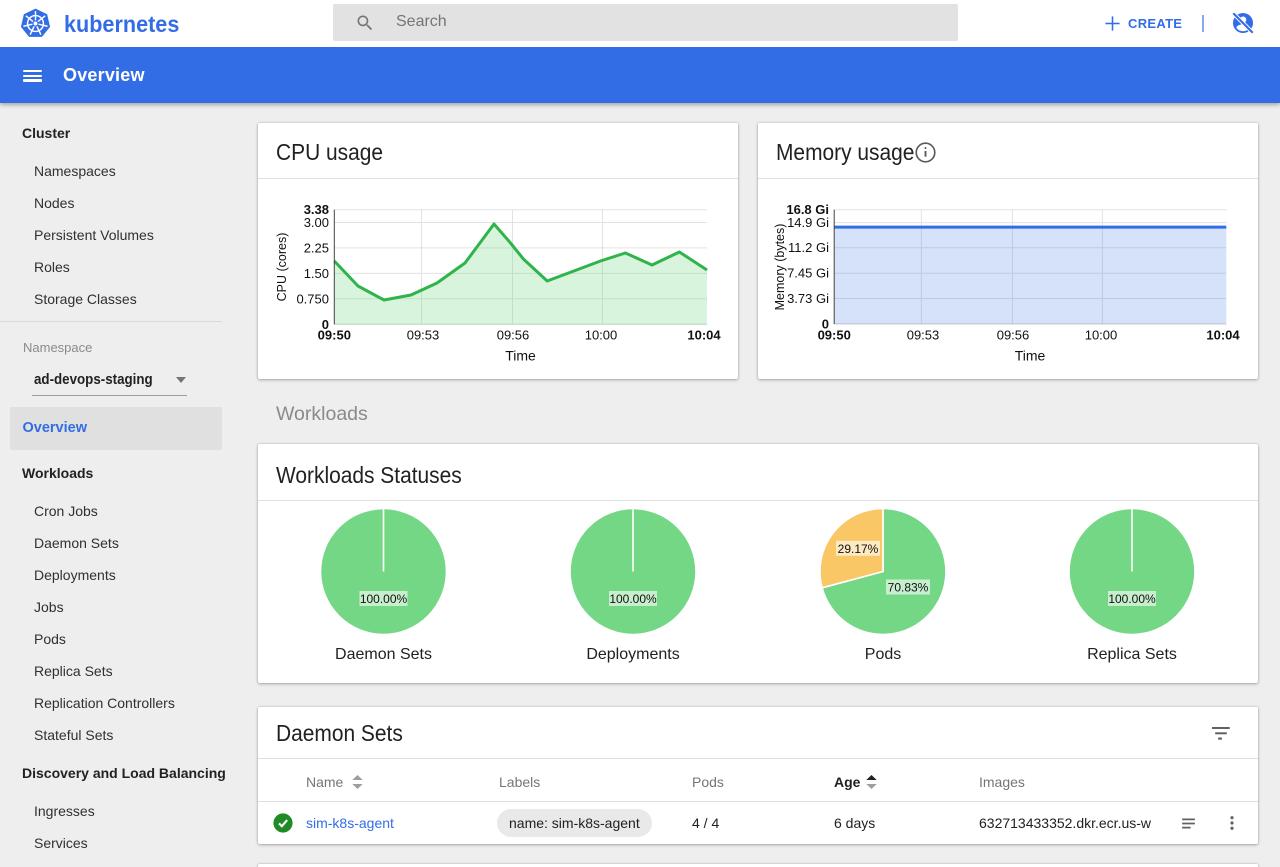 Image resolution: width=1280 pixels, height=867 pixels. I want to click on svg-text: 11.2 Gi, so click(808, 247).